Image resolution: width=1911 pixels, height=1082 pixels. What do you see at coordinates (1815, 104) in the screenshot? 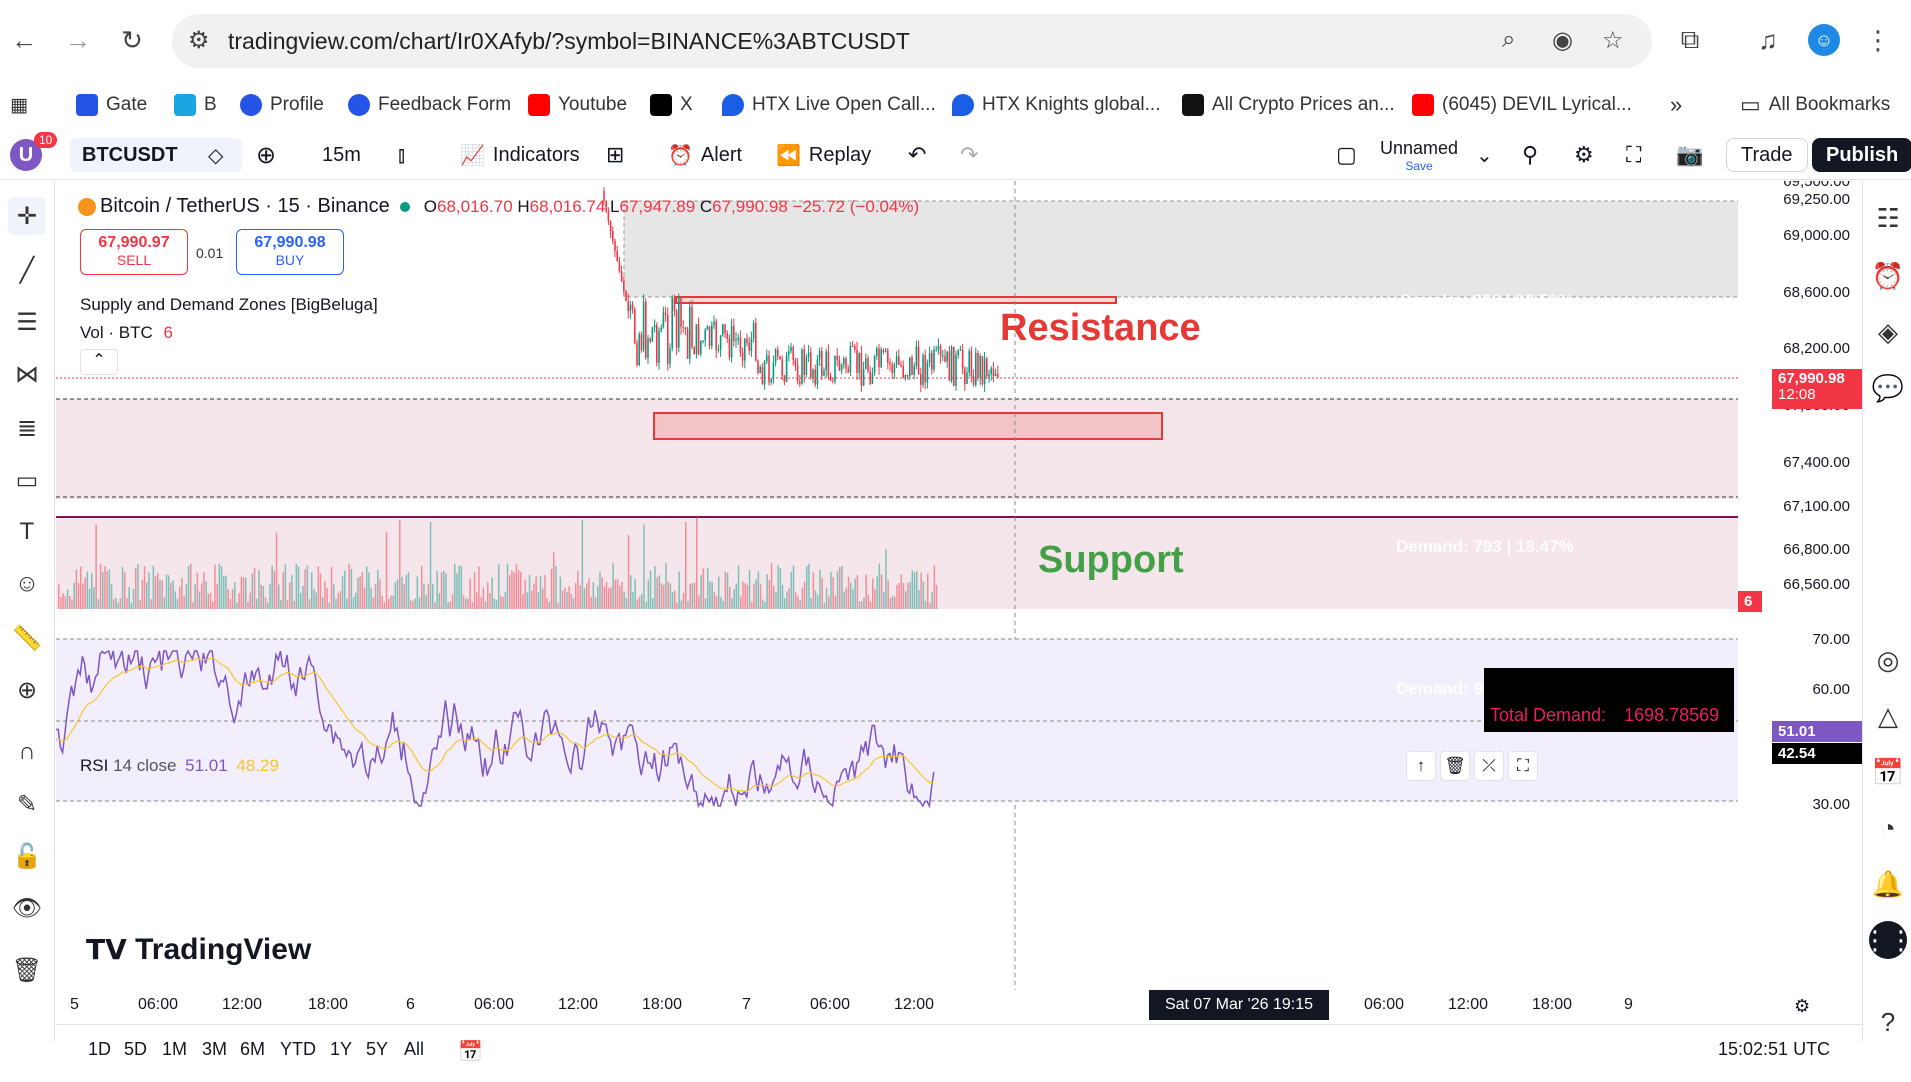
I see `all-bookmarks: ▭ All Bookmarks` at bounding box center [1815, 104].